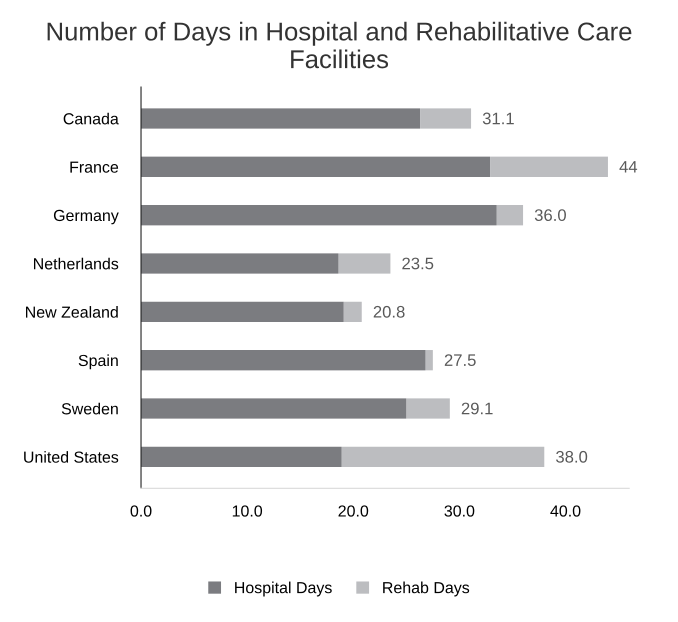 This screenshot has height=622, width=678. Describe the element at coordinates (498, 118) in the screenshot. I see `total-label: 31.1` at that location.